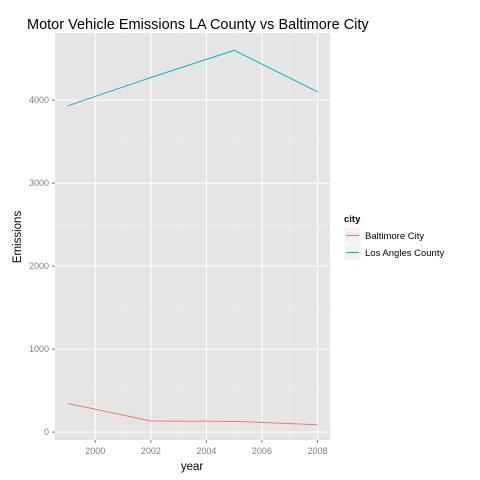  I want to click on y-tick-label: 1000, so click(39, 349).